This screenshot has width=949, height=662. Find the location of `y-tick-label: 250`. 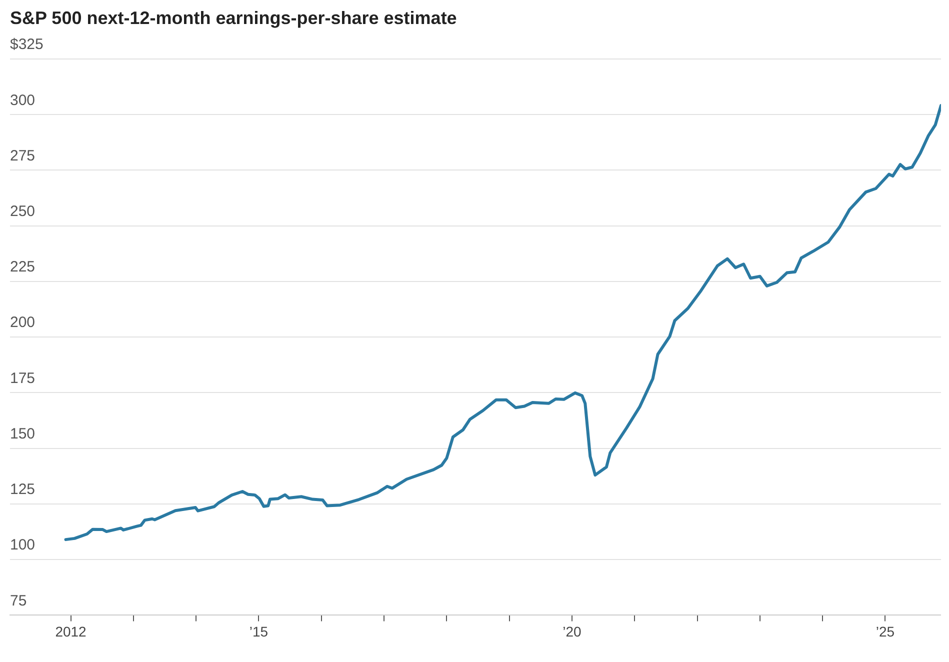

y-tick-label: 250 is located at coordinates (23, 211).